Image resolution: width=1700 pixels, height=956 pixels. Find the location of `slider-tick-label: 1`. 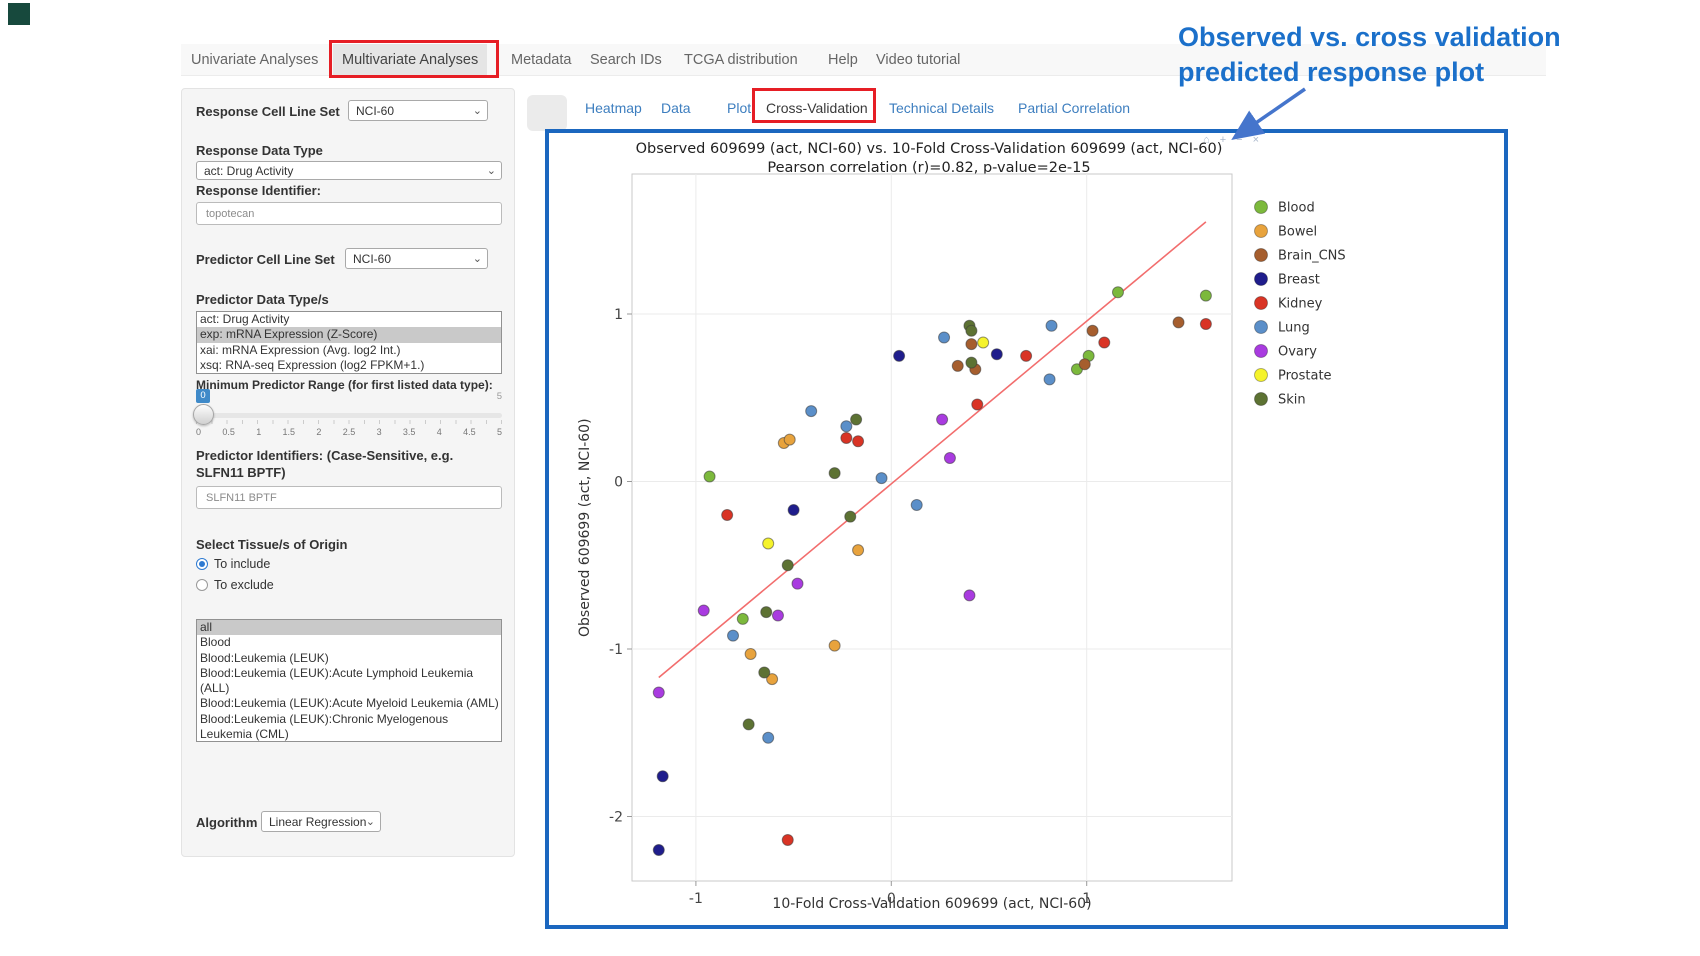

slider-tick-label: 1 is located at coordinates (259, 432).